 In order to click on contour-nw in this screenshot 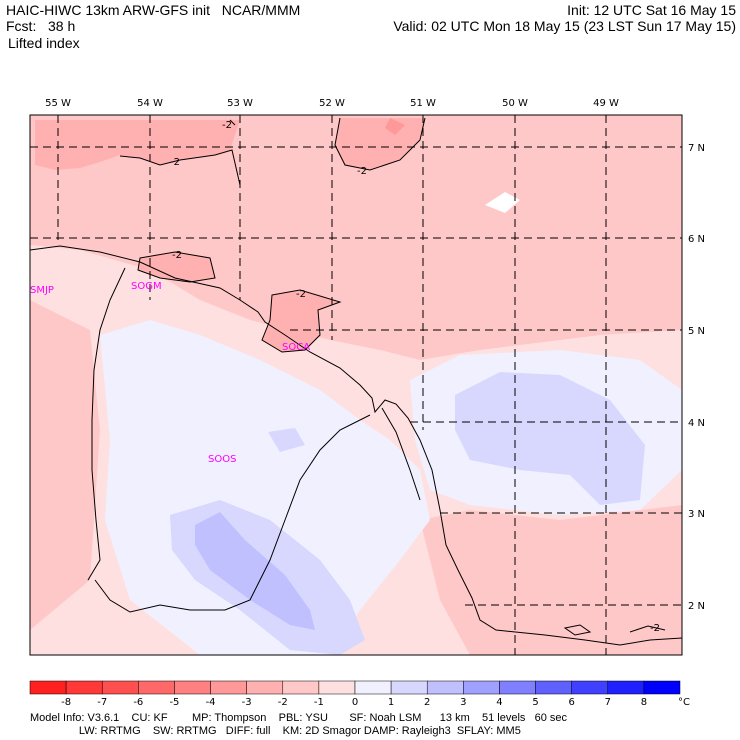, I will do `click(180, 167)`.